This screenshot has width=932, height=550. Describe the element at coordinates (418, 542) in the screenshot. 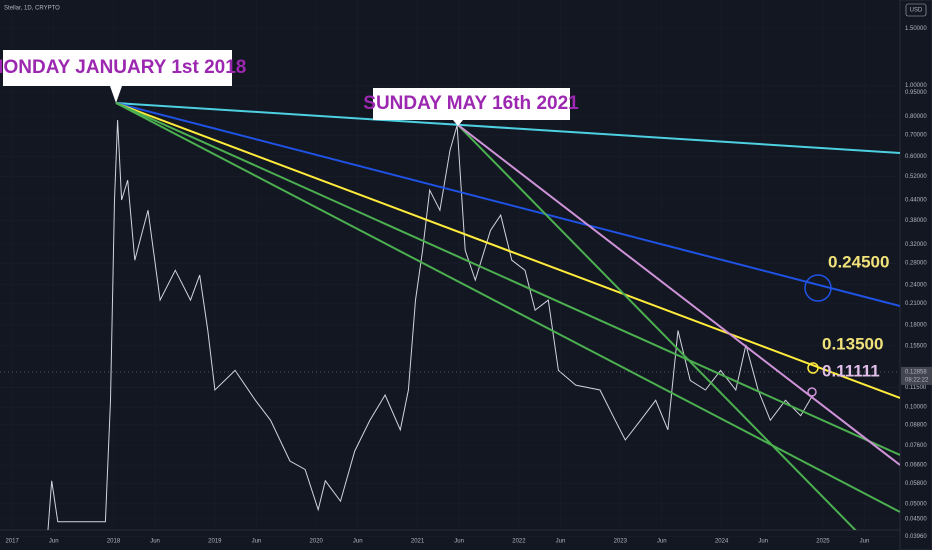

I see `x-tick-label: 2021` at that location.